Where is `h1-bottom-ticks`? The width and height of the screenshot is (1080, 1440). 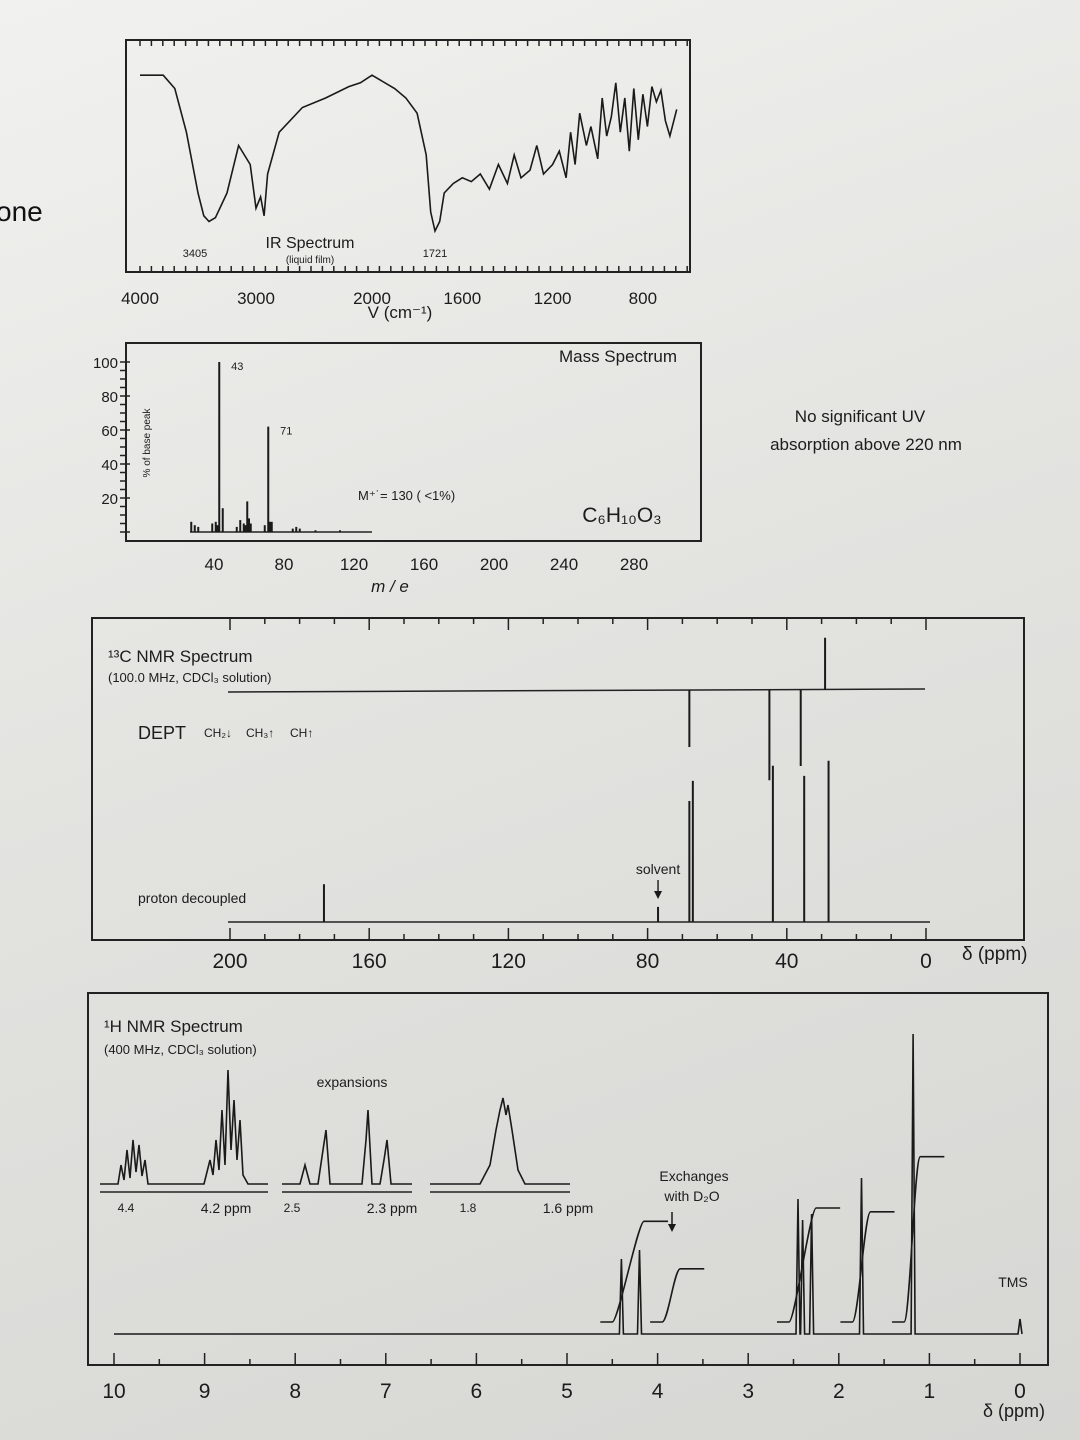
h1-bottom-ticks is located at coordinates (567, 1359).